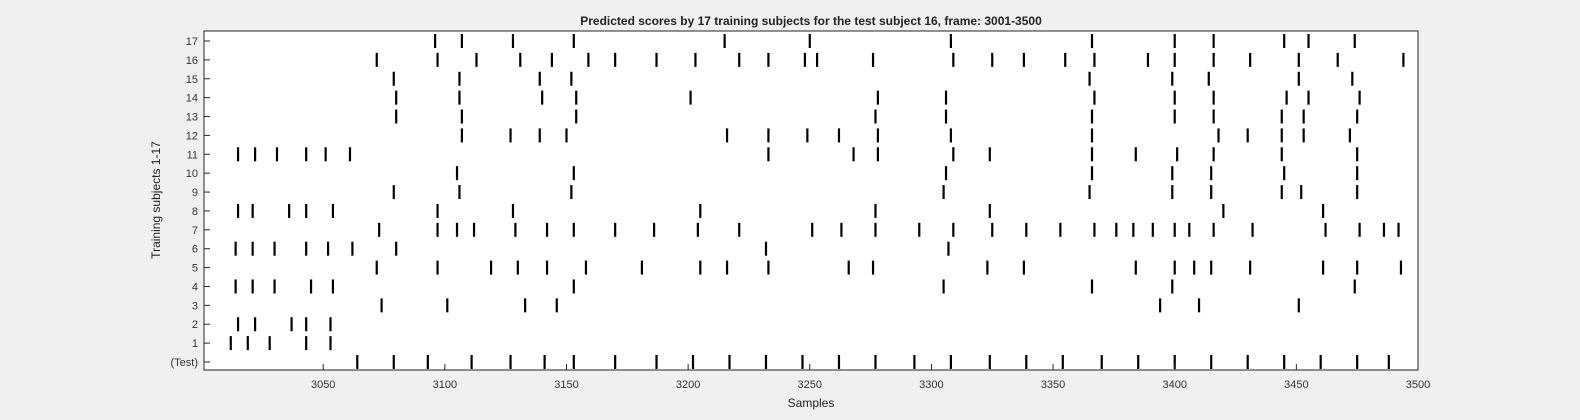 The width and height of the screenshot is (1580, 420). I want to click on y-tick-label: 9, so click(195, 193).